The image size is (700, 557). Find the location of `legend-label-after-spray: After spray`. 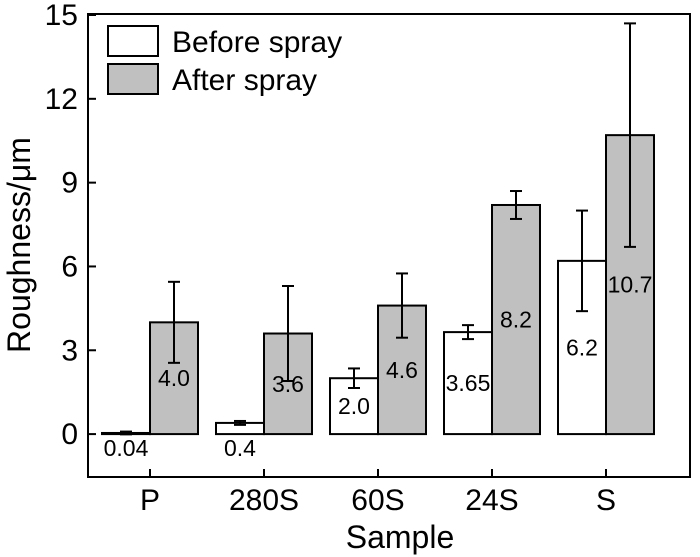

legend-label-after-spray: After spray is located at coordinates (244, 80).